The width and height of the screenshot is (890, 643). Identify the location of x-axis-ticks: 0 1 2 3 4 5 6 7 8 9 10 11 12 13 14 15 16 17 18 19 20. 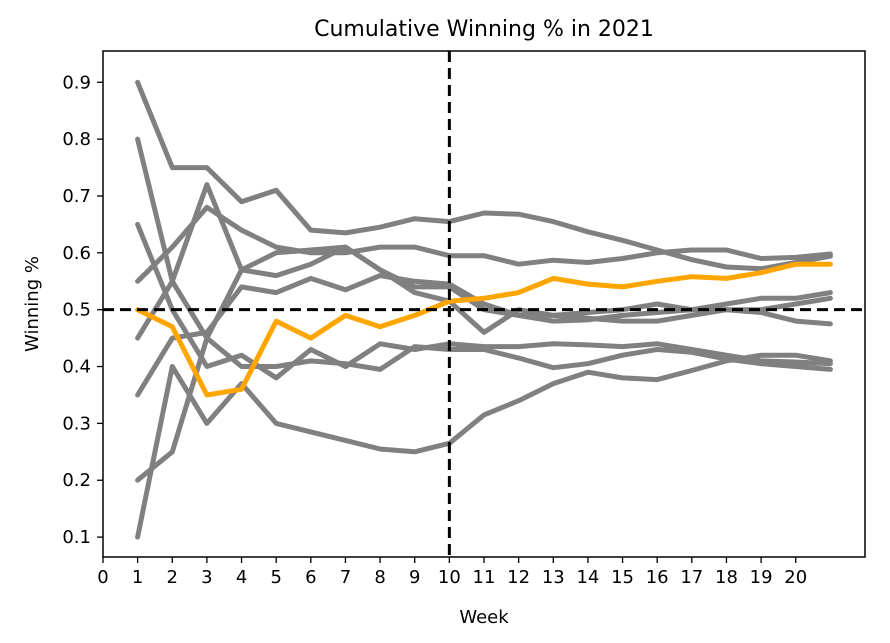
(452, 572).